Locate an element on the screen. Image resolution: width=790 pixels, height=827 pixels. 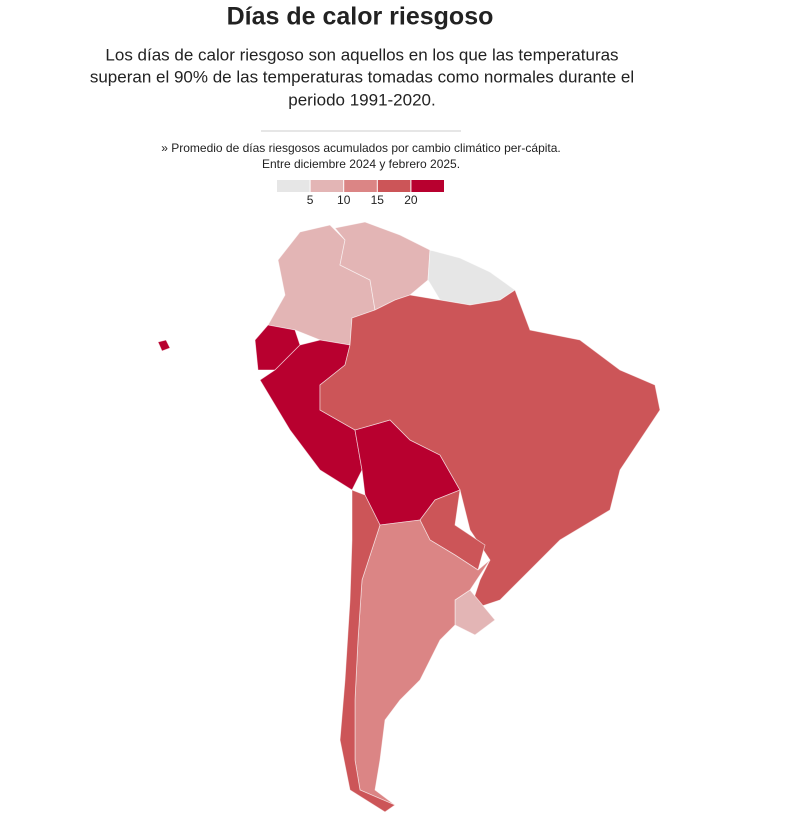
legend-tick-label: 20 is located at coordinates (411, 200).